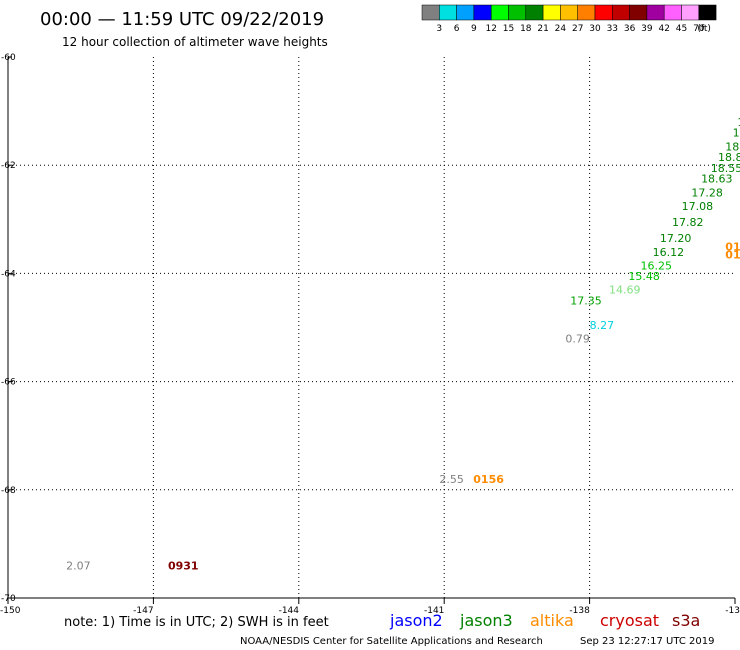 The height and width of the screenshot is (650, 740). What do you see at coordinates (8, 383) in the screenshot?
I see `y-tick-label: -66` at bounding box center [8, 383].